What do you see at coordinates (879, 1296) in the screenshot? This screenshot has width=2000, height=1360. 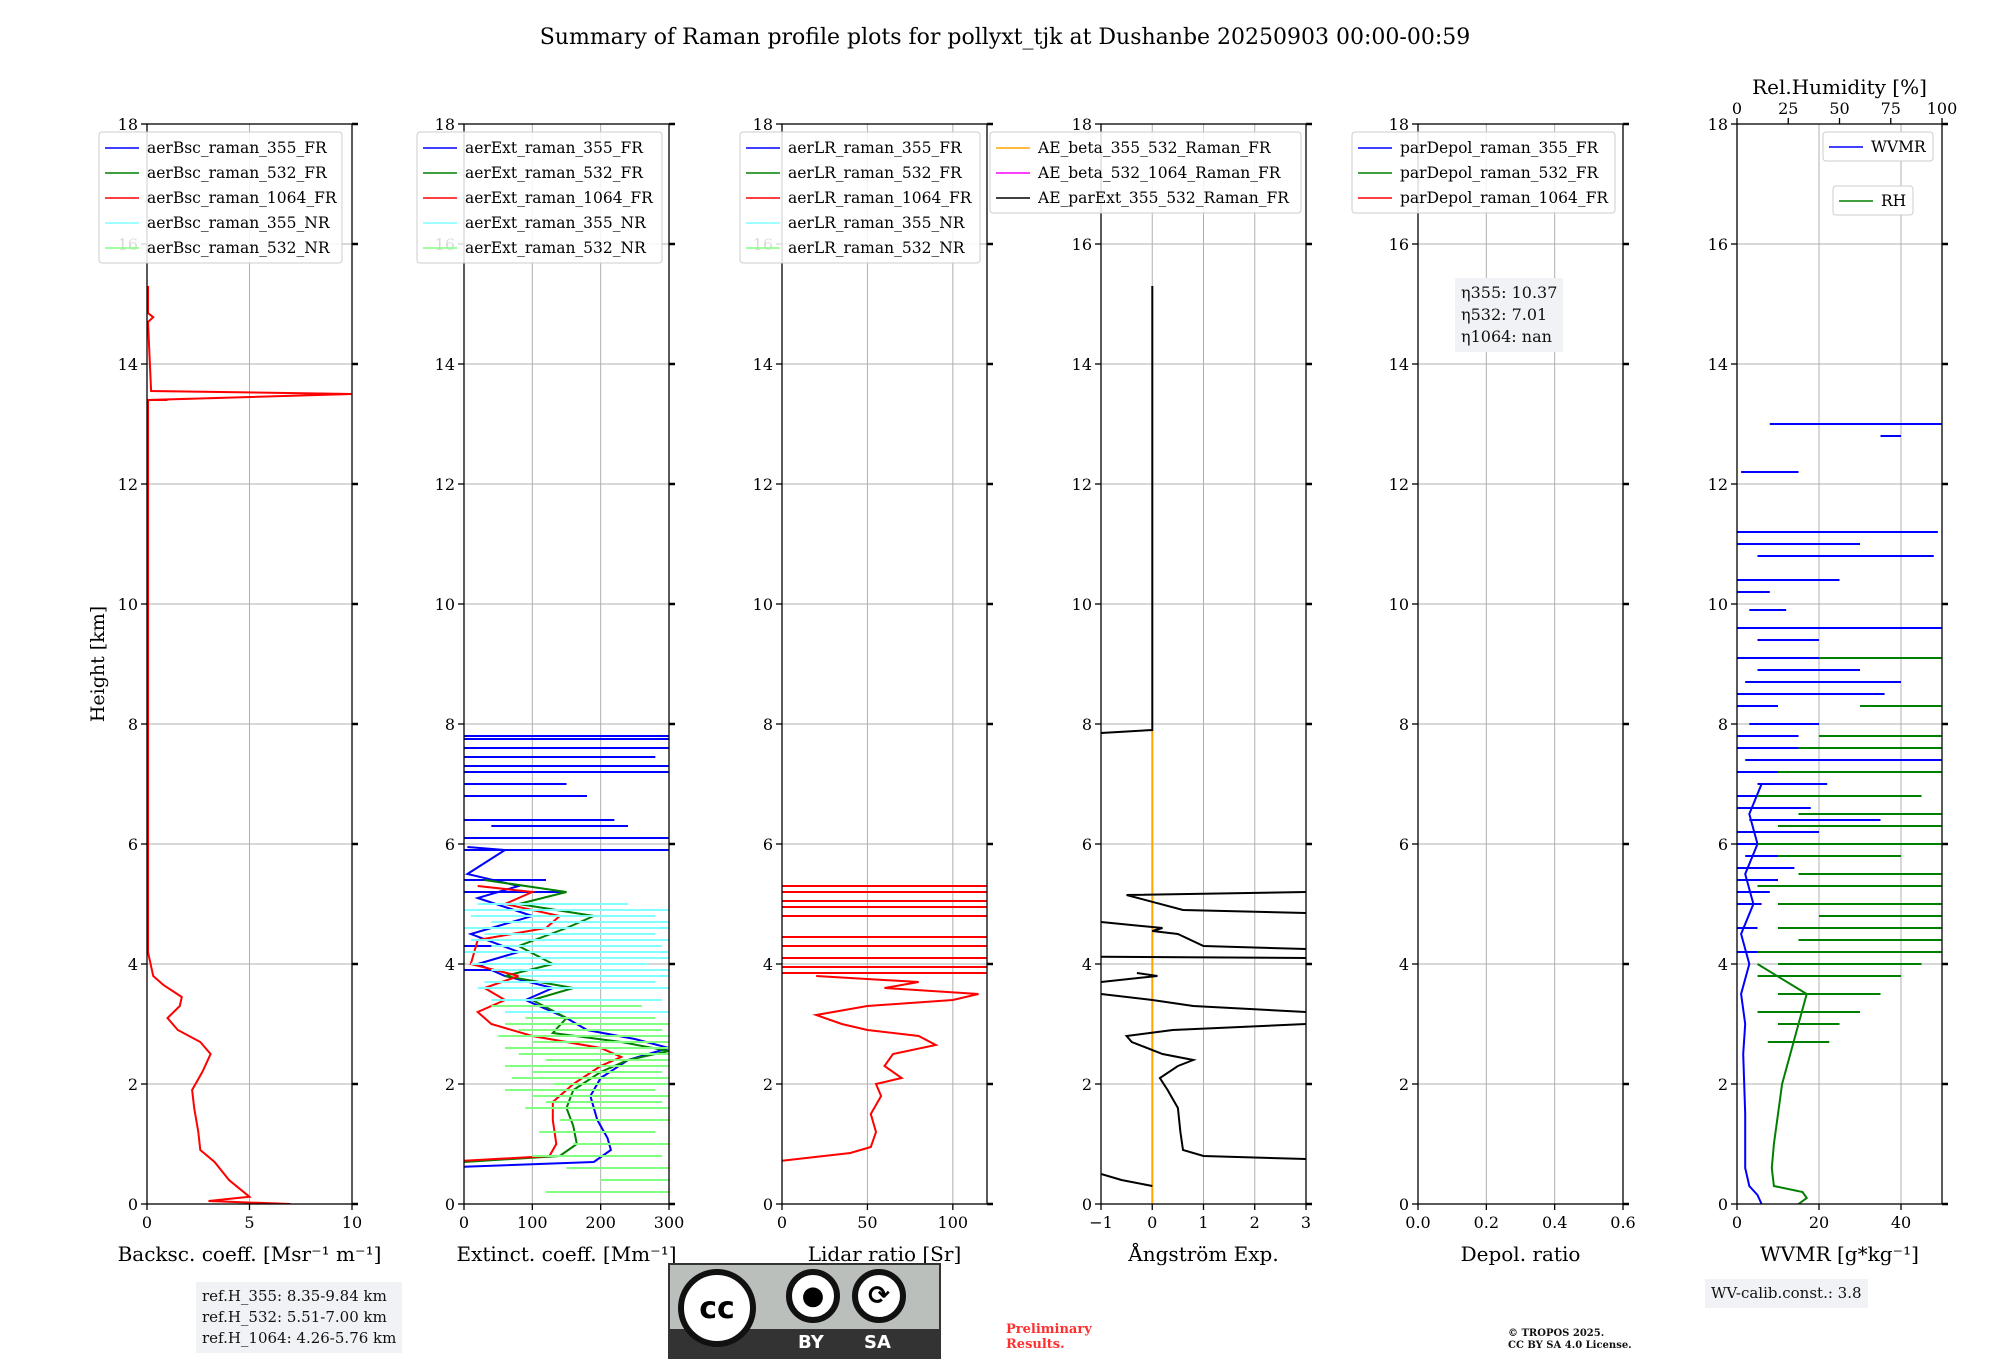 I see `share-alike-icon: ⟳` at bounding box center [879, 1296].